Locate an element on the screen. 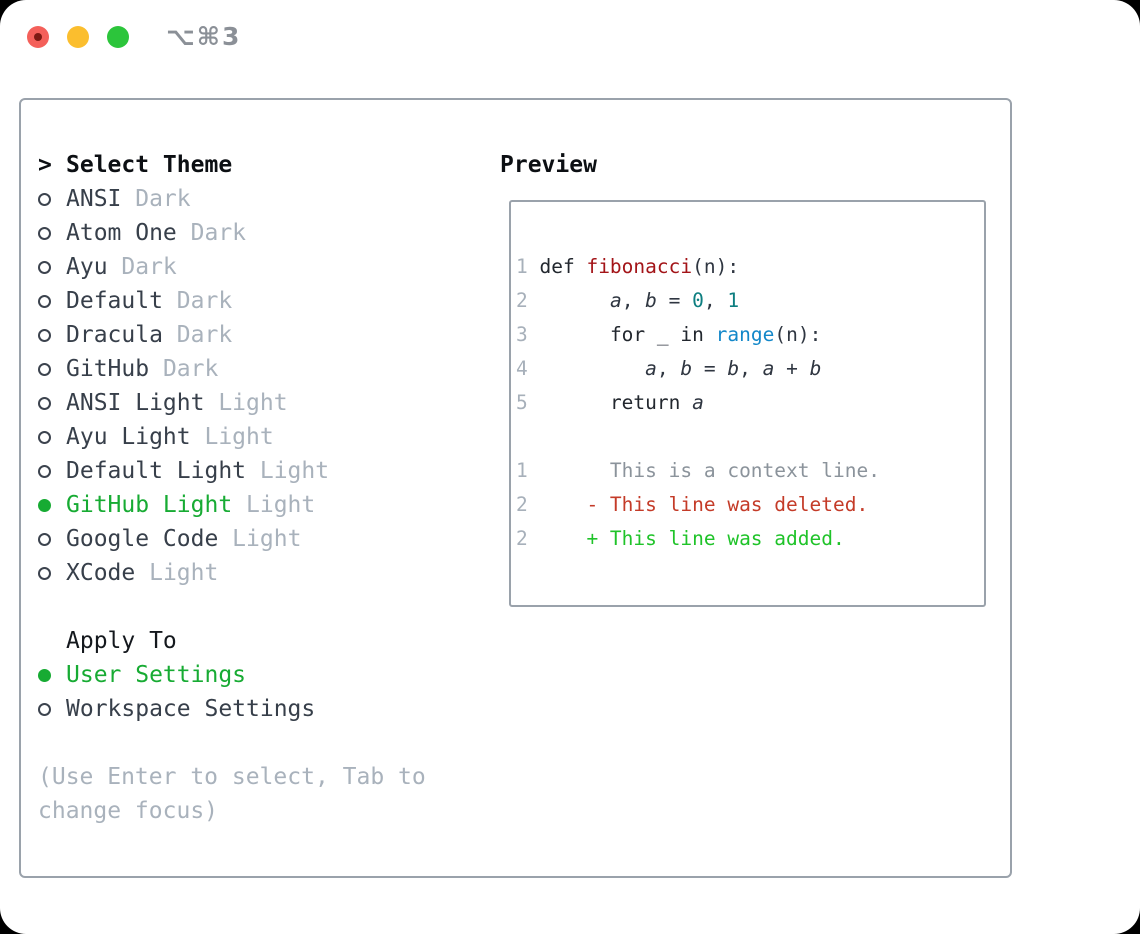 This screenshot has height=934, width=1140. theme-option: GitHub Light Light is located at coordinates (232, 505).